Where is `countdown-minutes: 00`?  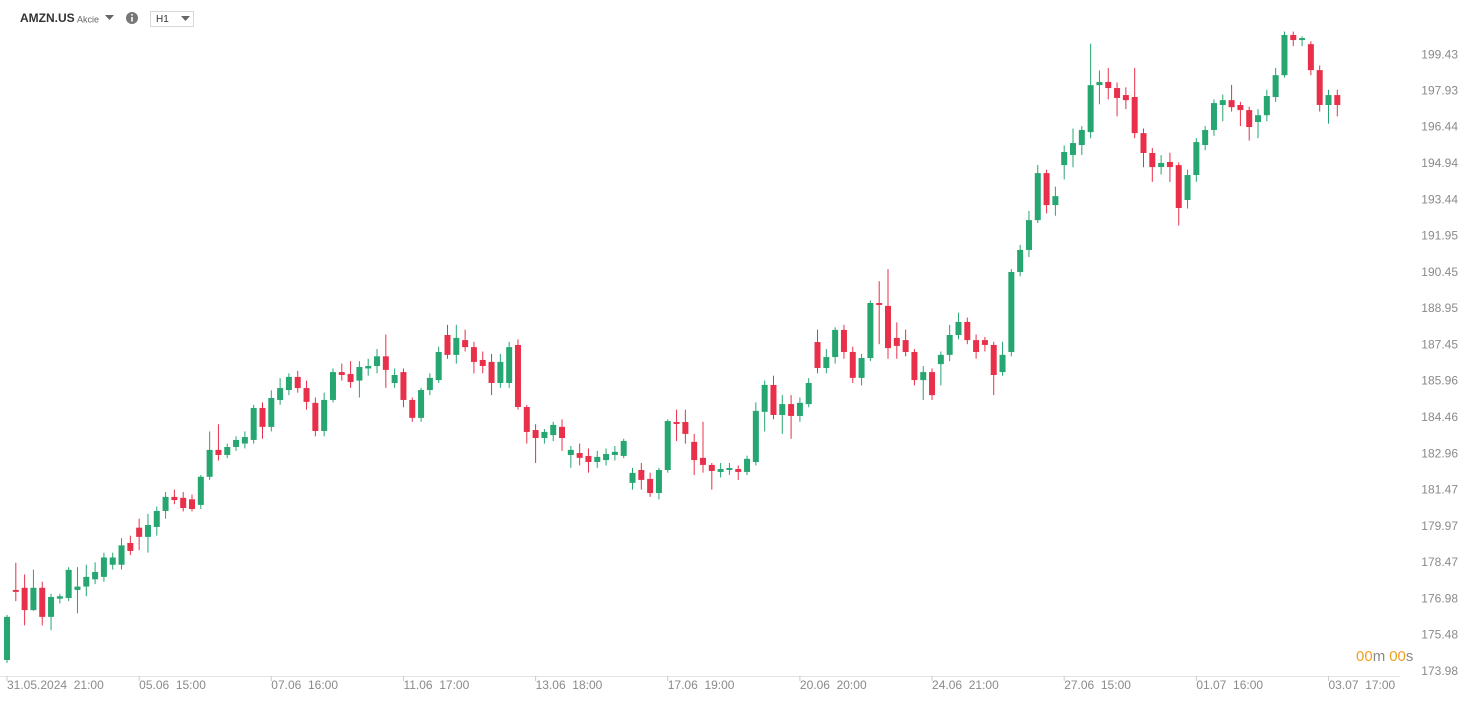
countdown-minutes: 00 is located at coordinates (1364, 656).